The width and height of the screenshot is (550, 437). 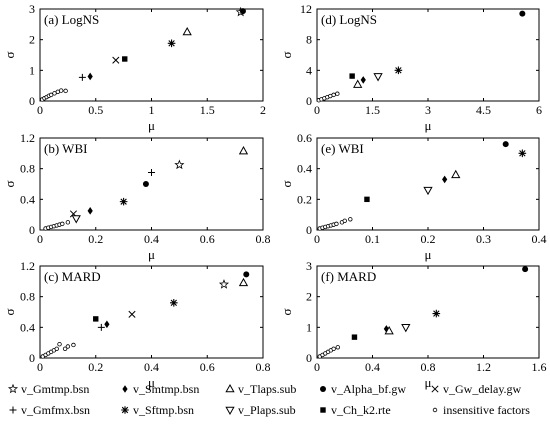 I want to click on legend-item: v_Gmfmx.bsn, so click(x=49, y=410).